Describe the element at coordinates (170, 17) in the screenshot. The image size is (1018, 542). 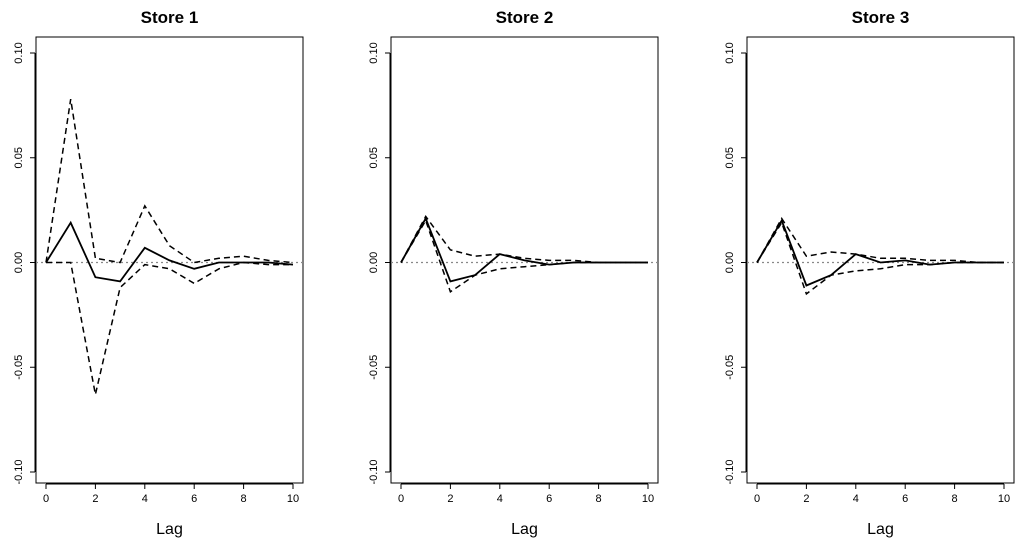
I see `chart-title: Store 1` at that location.